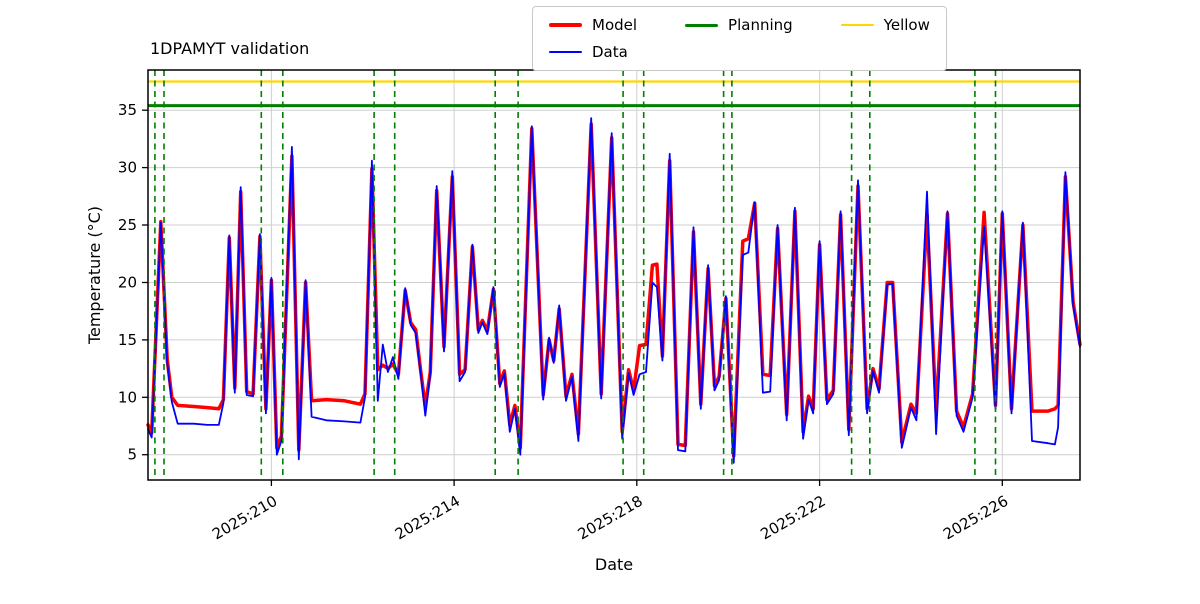 This screenshot has width=1200, height=604. What do you see at coordinates (127, 168) in the screenshot?
I see `y-tick-label: 30` at bounding box center [127, 168].